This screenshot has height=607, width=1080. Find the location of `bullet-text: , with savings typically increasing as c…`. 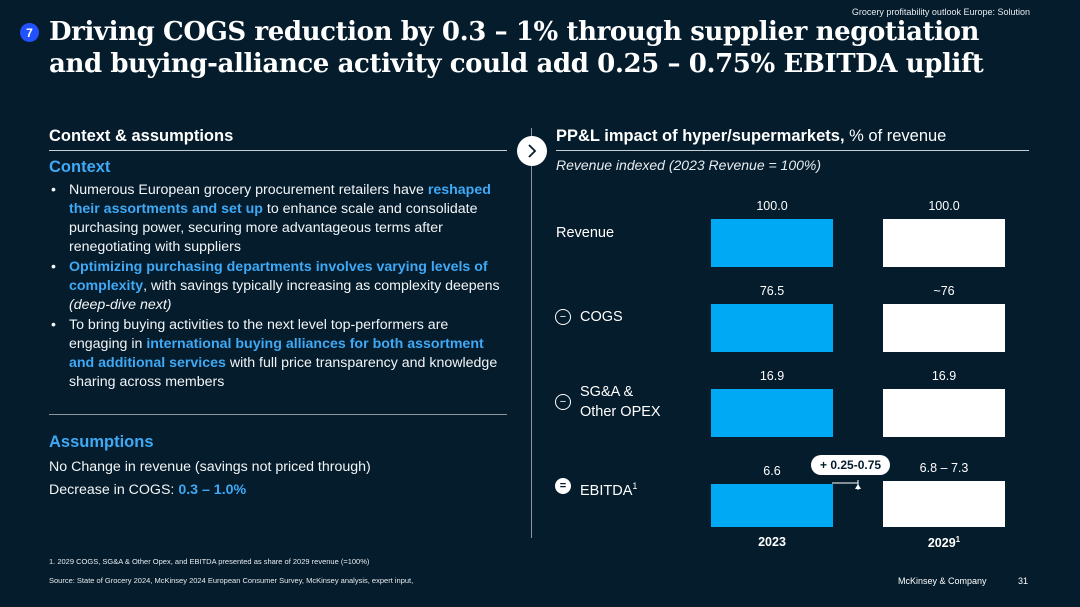

bullet-text: , with savings typically increasing as c… is located at coordinates (321, 286).